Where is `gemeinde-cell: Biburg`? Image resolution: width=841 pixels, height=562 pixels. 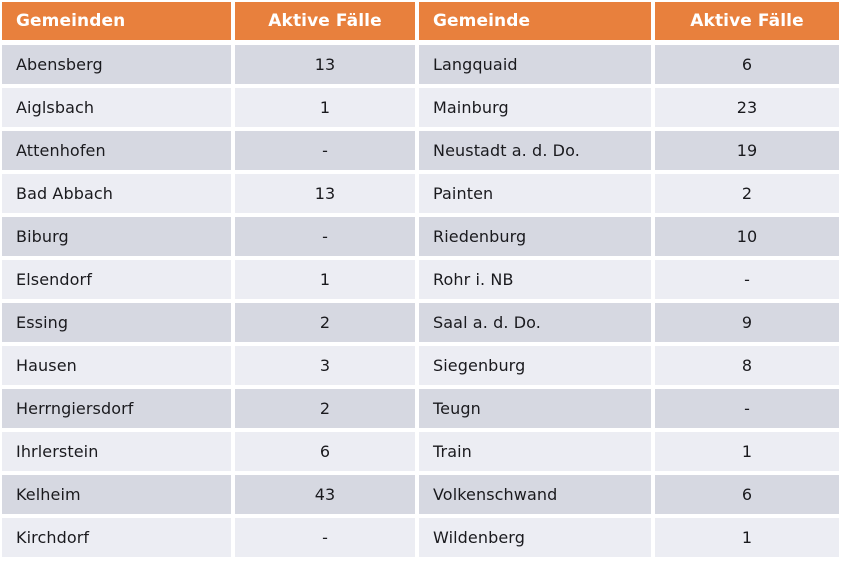
gemeinde-cell: Biburg is located at coordinates (116, 236).